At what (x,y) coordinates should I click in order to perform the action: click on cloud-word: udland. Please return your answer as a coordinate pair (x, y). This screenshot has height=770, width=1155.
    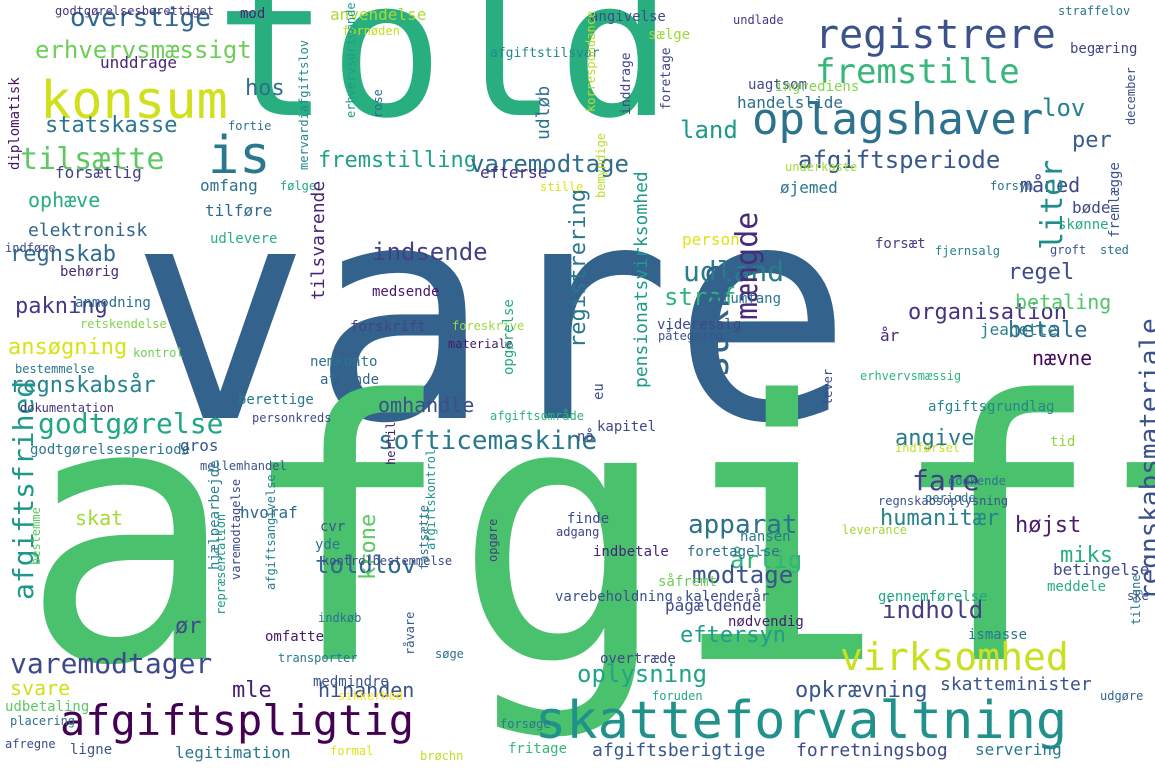
    Looking at the image, I should click on (734, 271).